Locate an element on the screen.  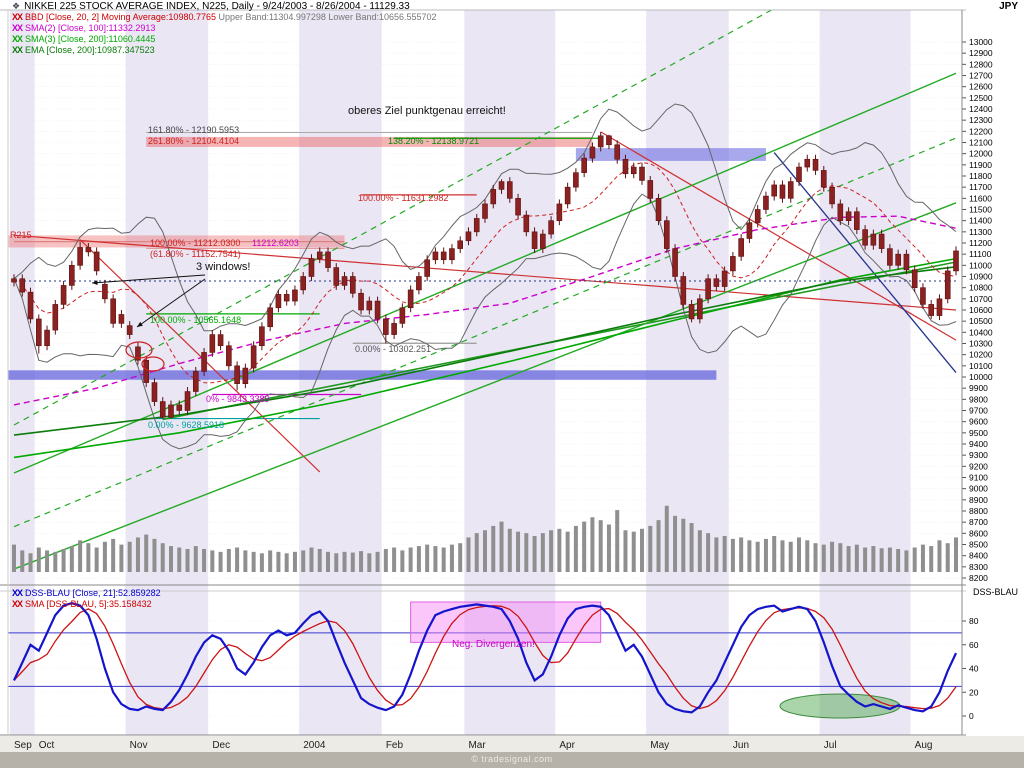
price-tick-label: 11900 is located at coordinates (980, 165).